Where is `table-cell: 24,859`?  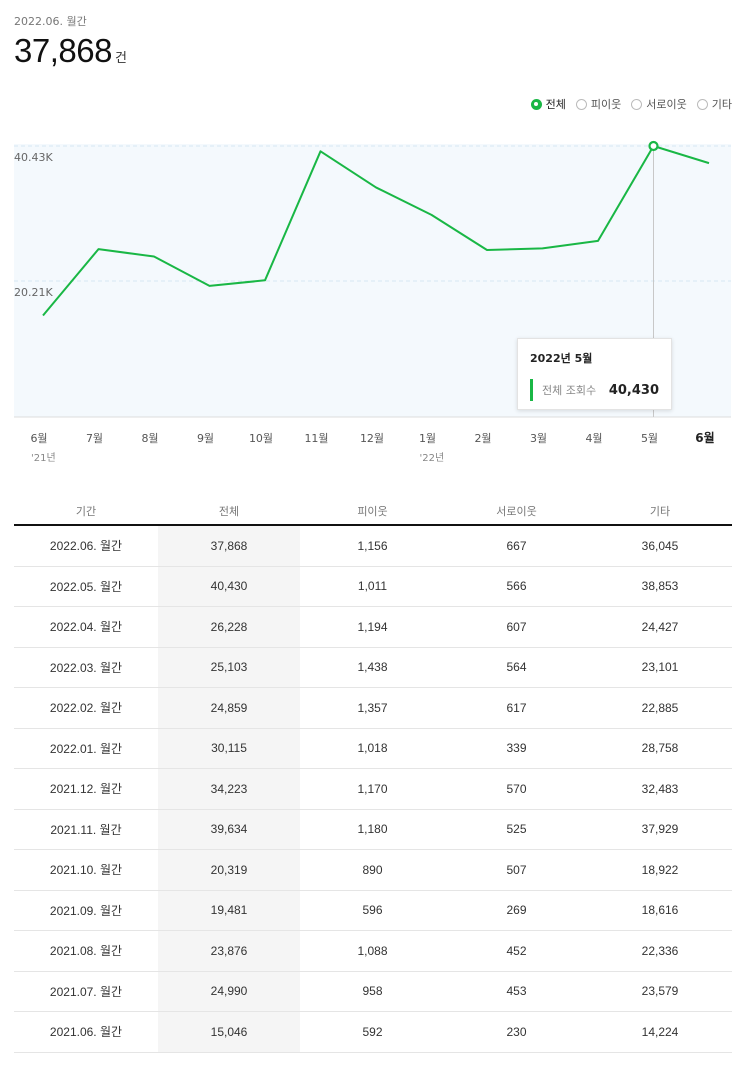 table-cell: 24,859 is located at coordinates (229, 708).